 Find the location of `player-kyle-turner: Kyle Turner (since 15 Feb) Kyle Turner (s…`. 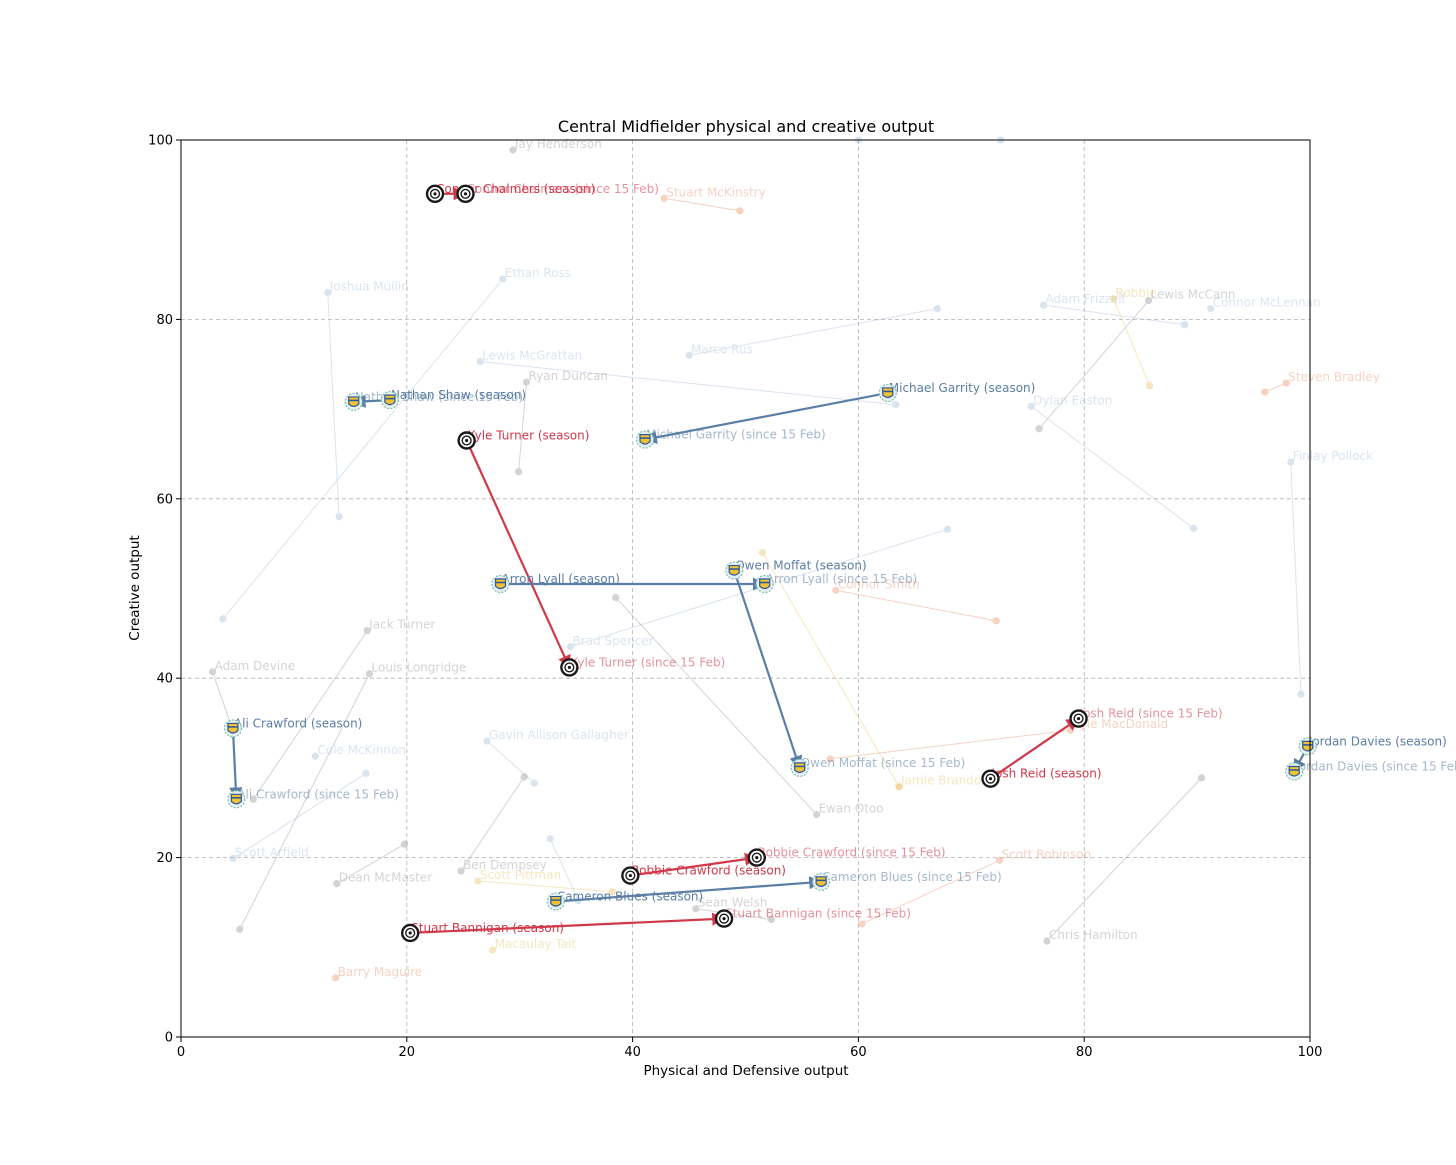

player-kyle-turner: Kyle Turner (since 15 Feb) Kyle Turner (s… is located at coordinates (591, 552).